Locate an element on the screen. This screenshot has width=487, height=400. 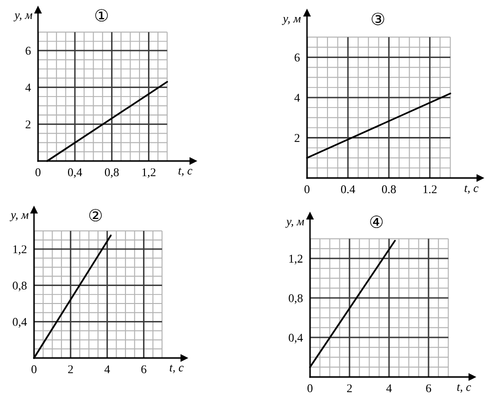
x-tick-label: 1.2 is located at coordinates (430, 189).